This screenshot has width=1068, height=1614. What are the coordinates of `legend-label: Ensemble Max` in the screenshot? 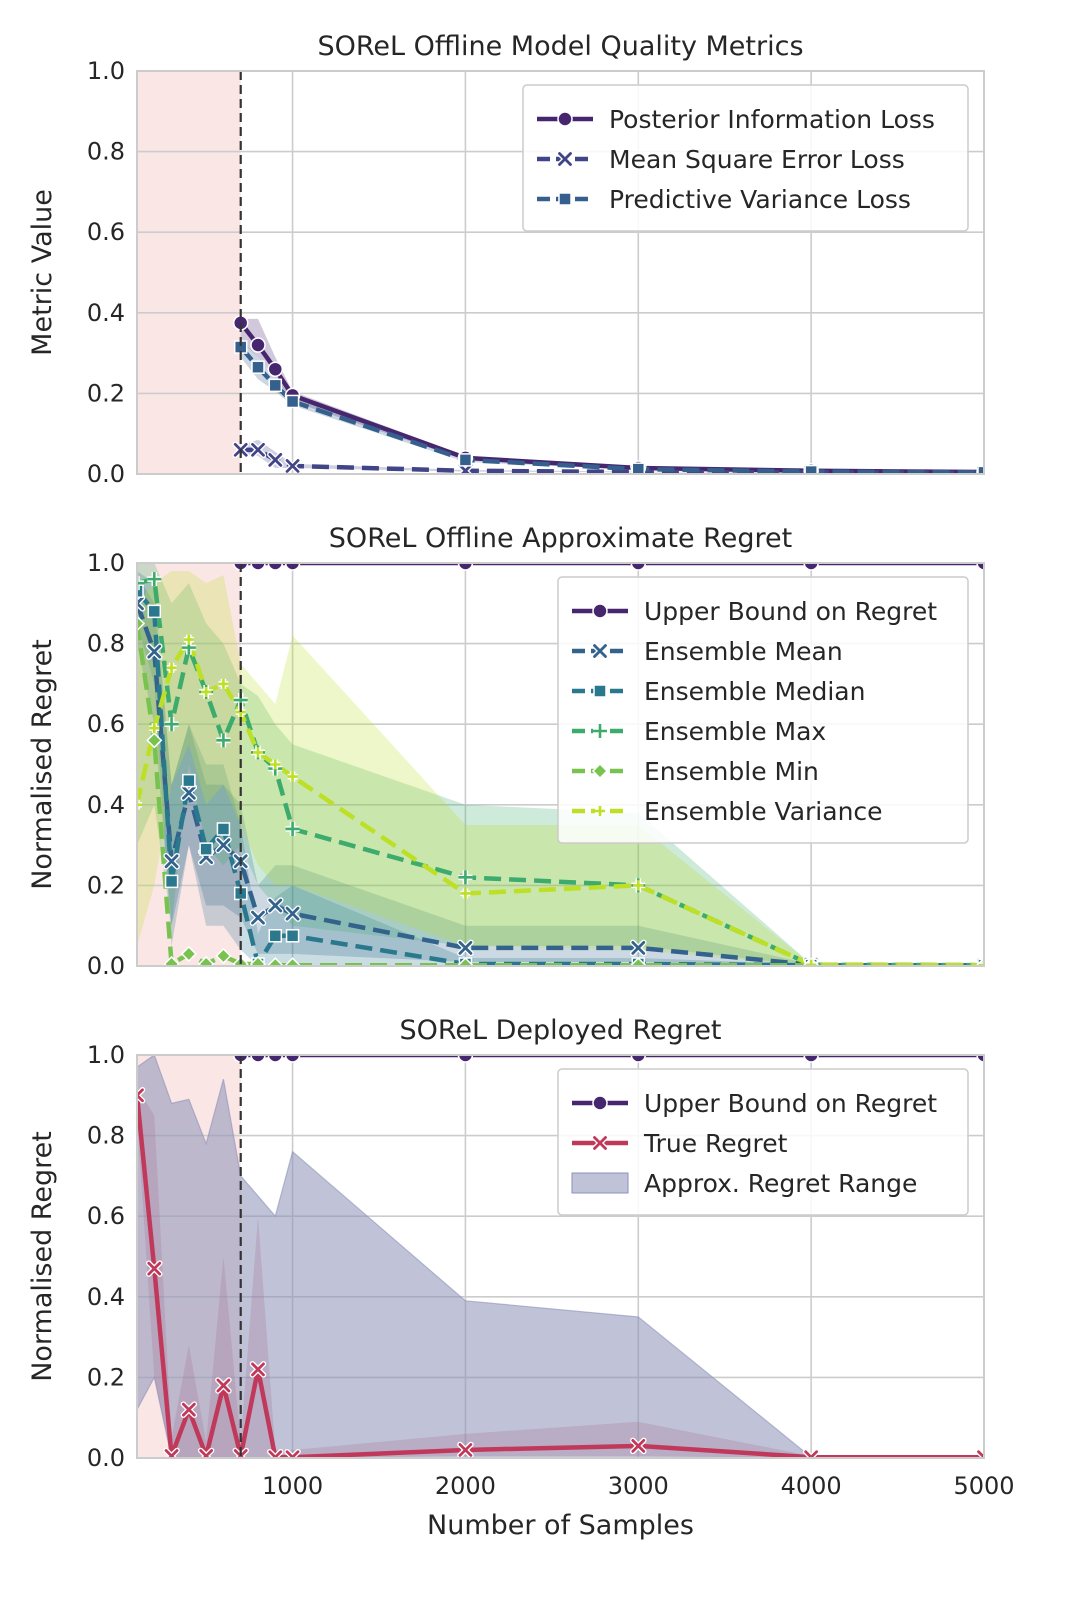 It's located at (735, 731).